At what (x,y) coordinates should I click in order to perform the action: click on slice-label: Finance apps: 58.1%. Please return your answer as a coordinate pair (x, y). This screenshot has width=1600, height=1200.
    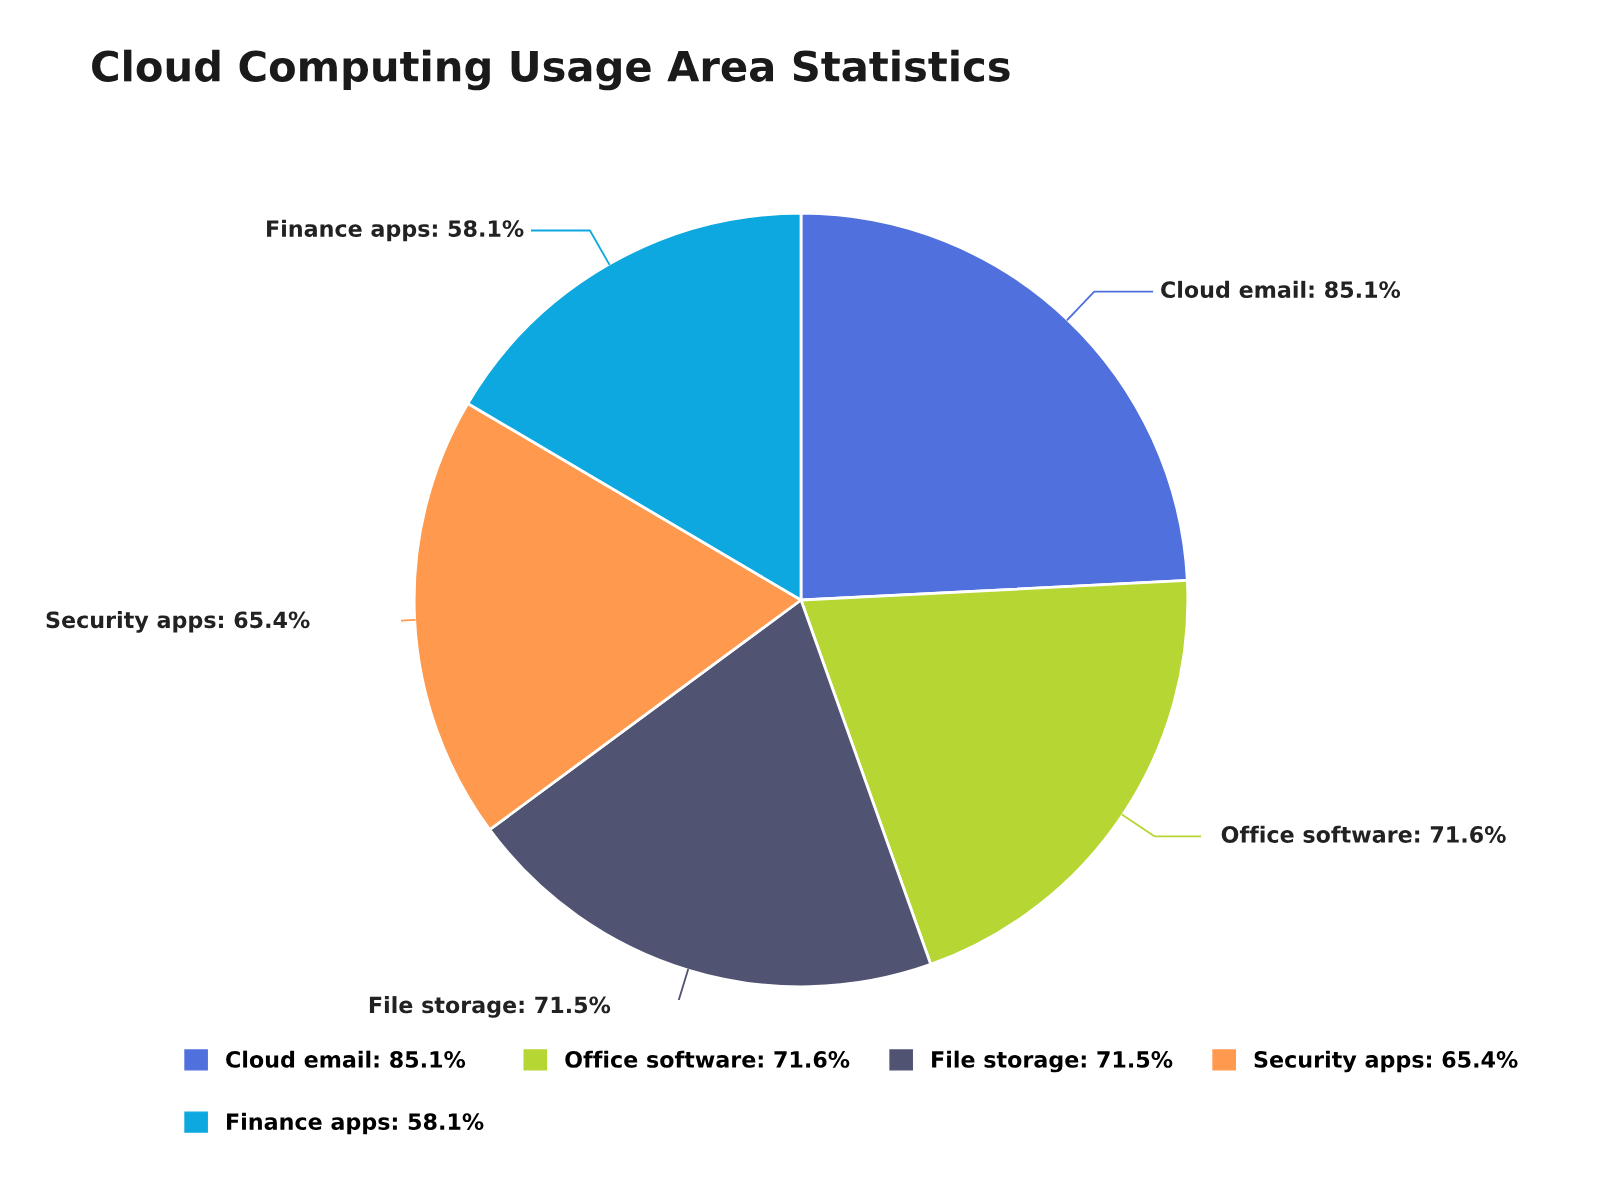
    Looking at the image, I should click on (395, 230).